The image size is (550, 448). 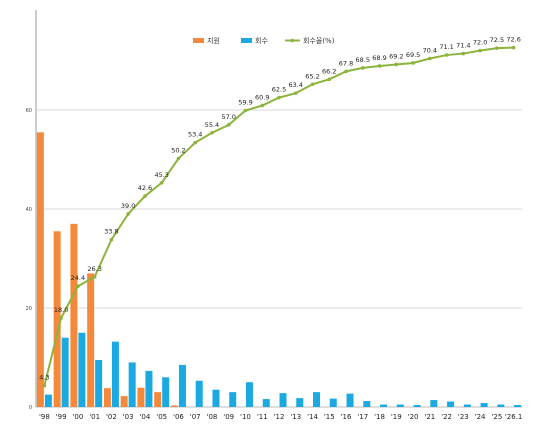 I want to click on data-label: 69.5, so click(x=413, y=55).